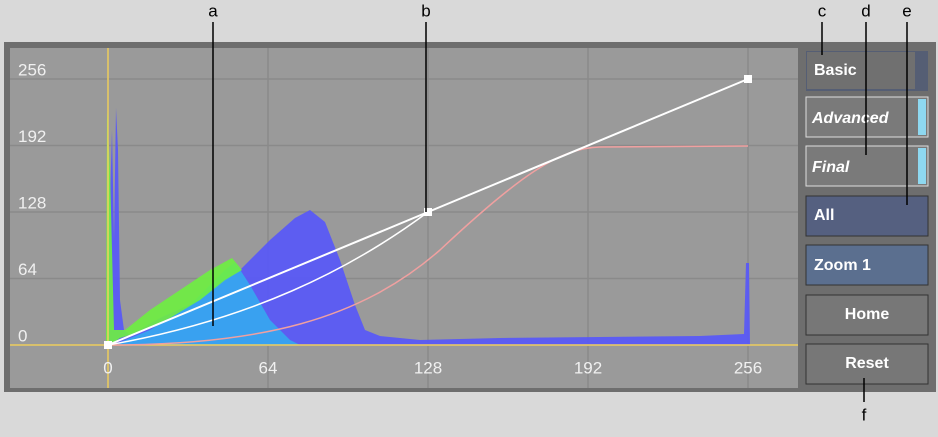  I want to click on button-reset, so click(867, 364).